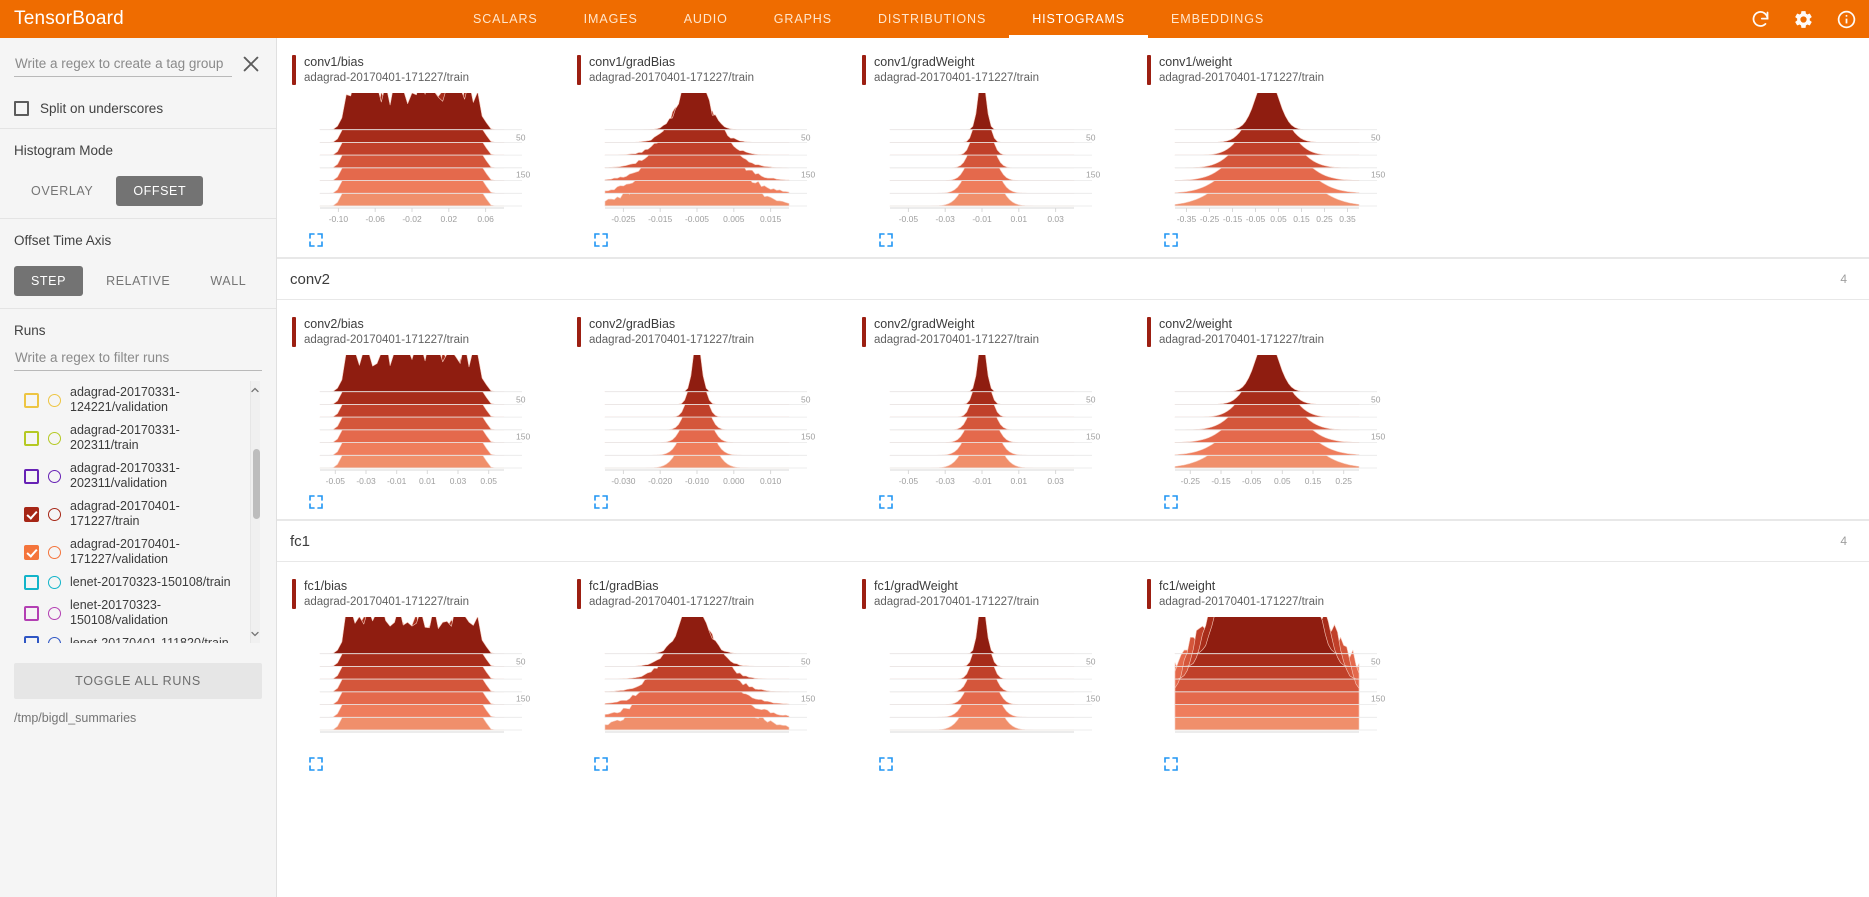  What do you see at coordinates (1281, 422) in the screenshot?
I see `histogram-plot: 50 150 -0.25 -0.15 -0.05 0.05 0.15 0.25` at bounding box center [1281, 422].